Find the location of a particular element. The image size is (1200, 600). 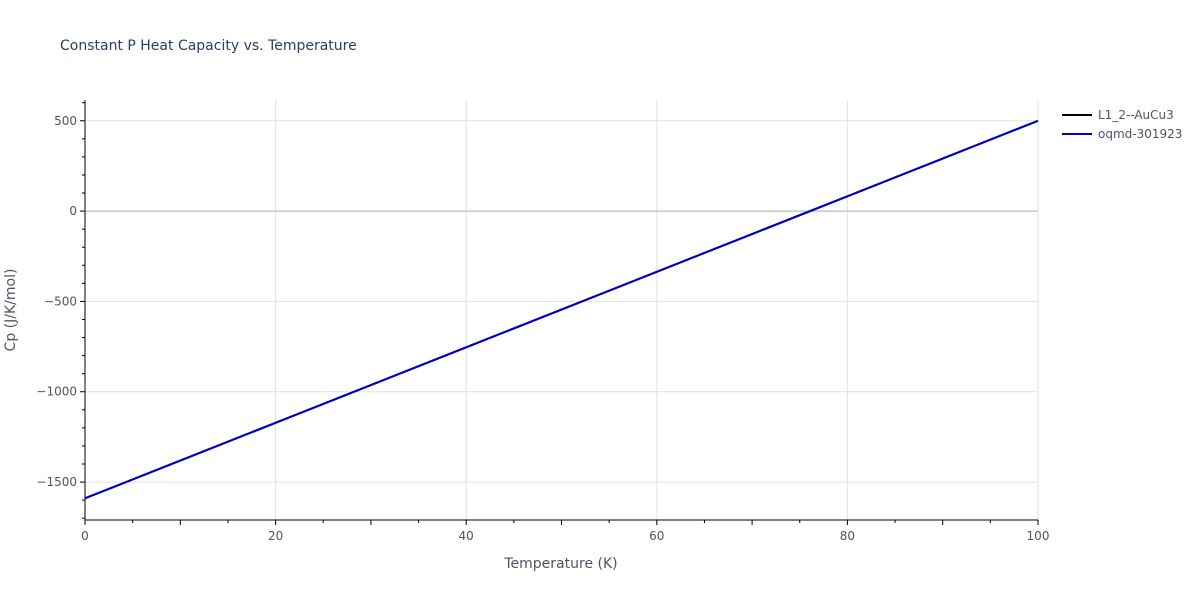

legend-item: L1_2--AuCu3 is located at coordinates (1118, 115).